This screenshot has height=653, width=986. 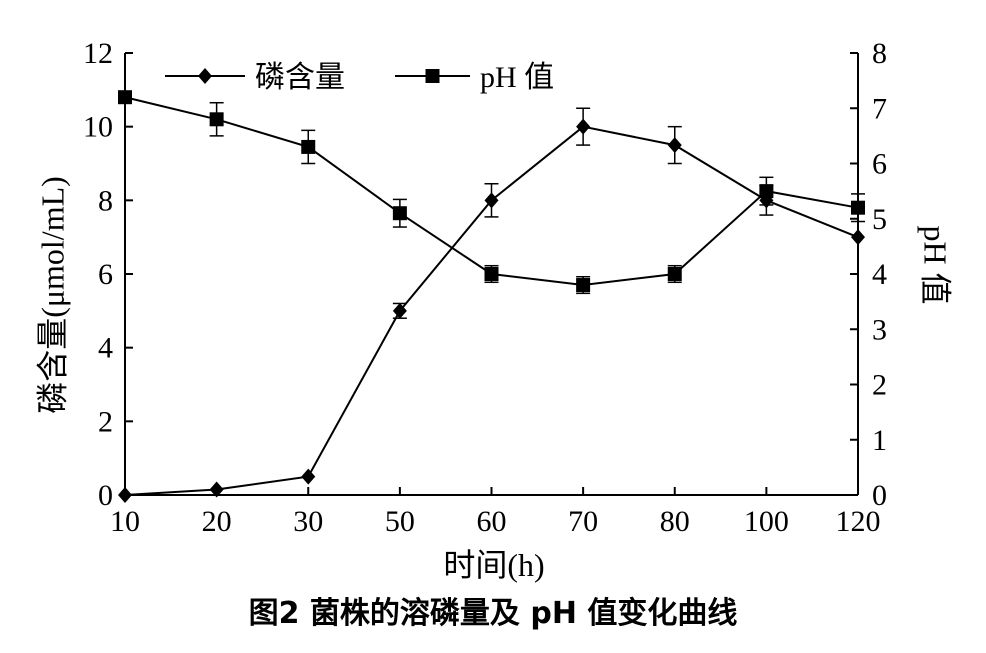 What do you see at coordinates (217, 521) in the screenshot?
I see `x-tick-label: 20` at bounding box center [217, 521].